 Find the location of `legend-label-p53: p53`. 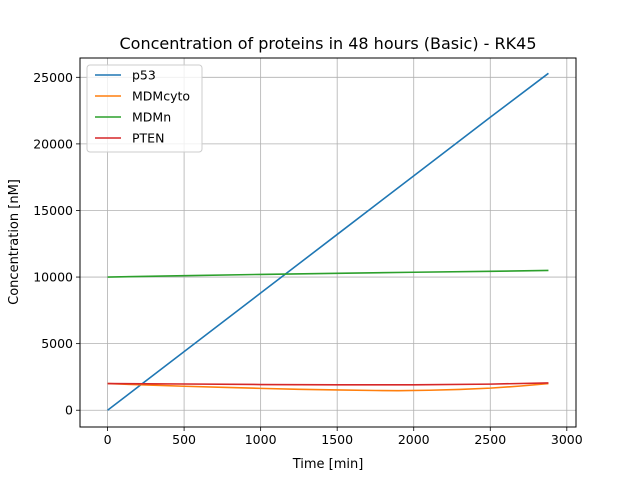

legend-label-p53: p53 is located at coordinates (144, 75).